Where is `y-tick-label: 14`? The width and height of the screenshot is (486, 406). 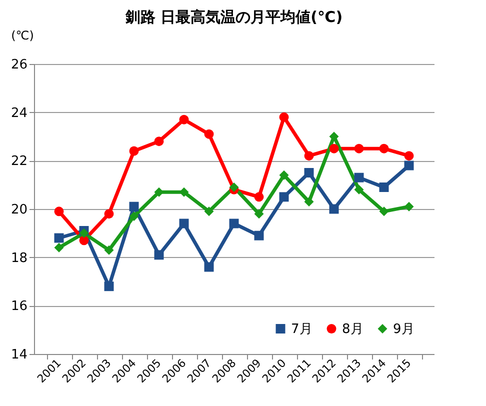
y-tick-label: 14 is located at coordinates (19, 355).